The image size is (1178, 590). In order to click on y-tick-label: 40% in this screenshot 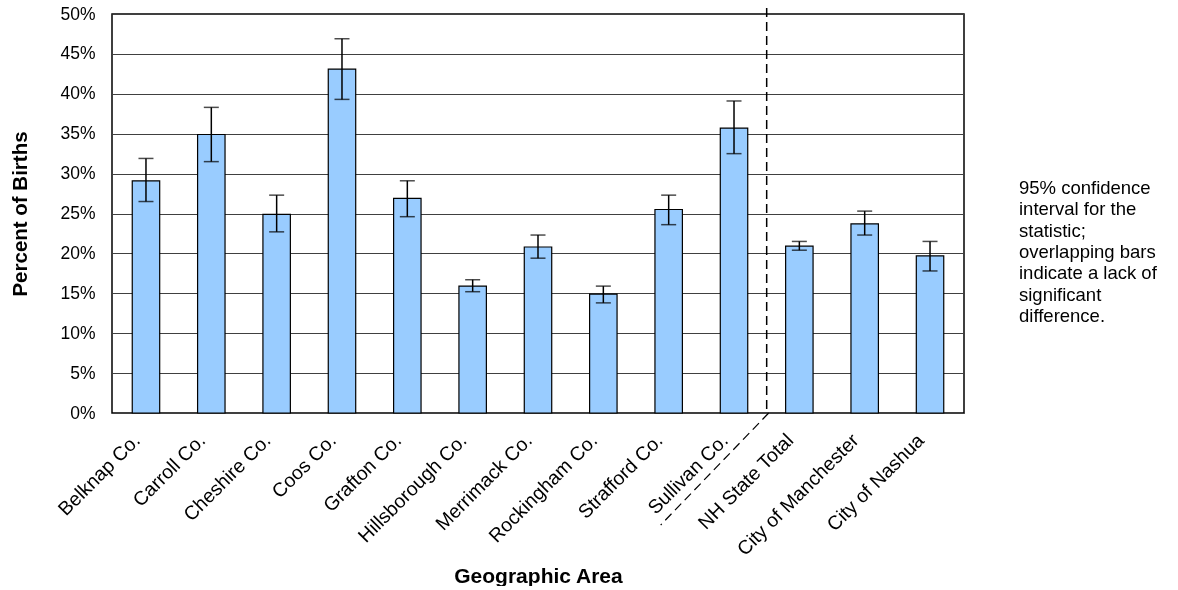, I will do `click(78, 93)`.